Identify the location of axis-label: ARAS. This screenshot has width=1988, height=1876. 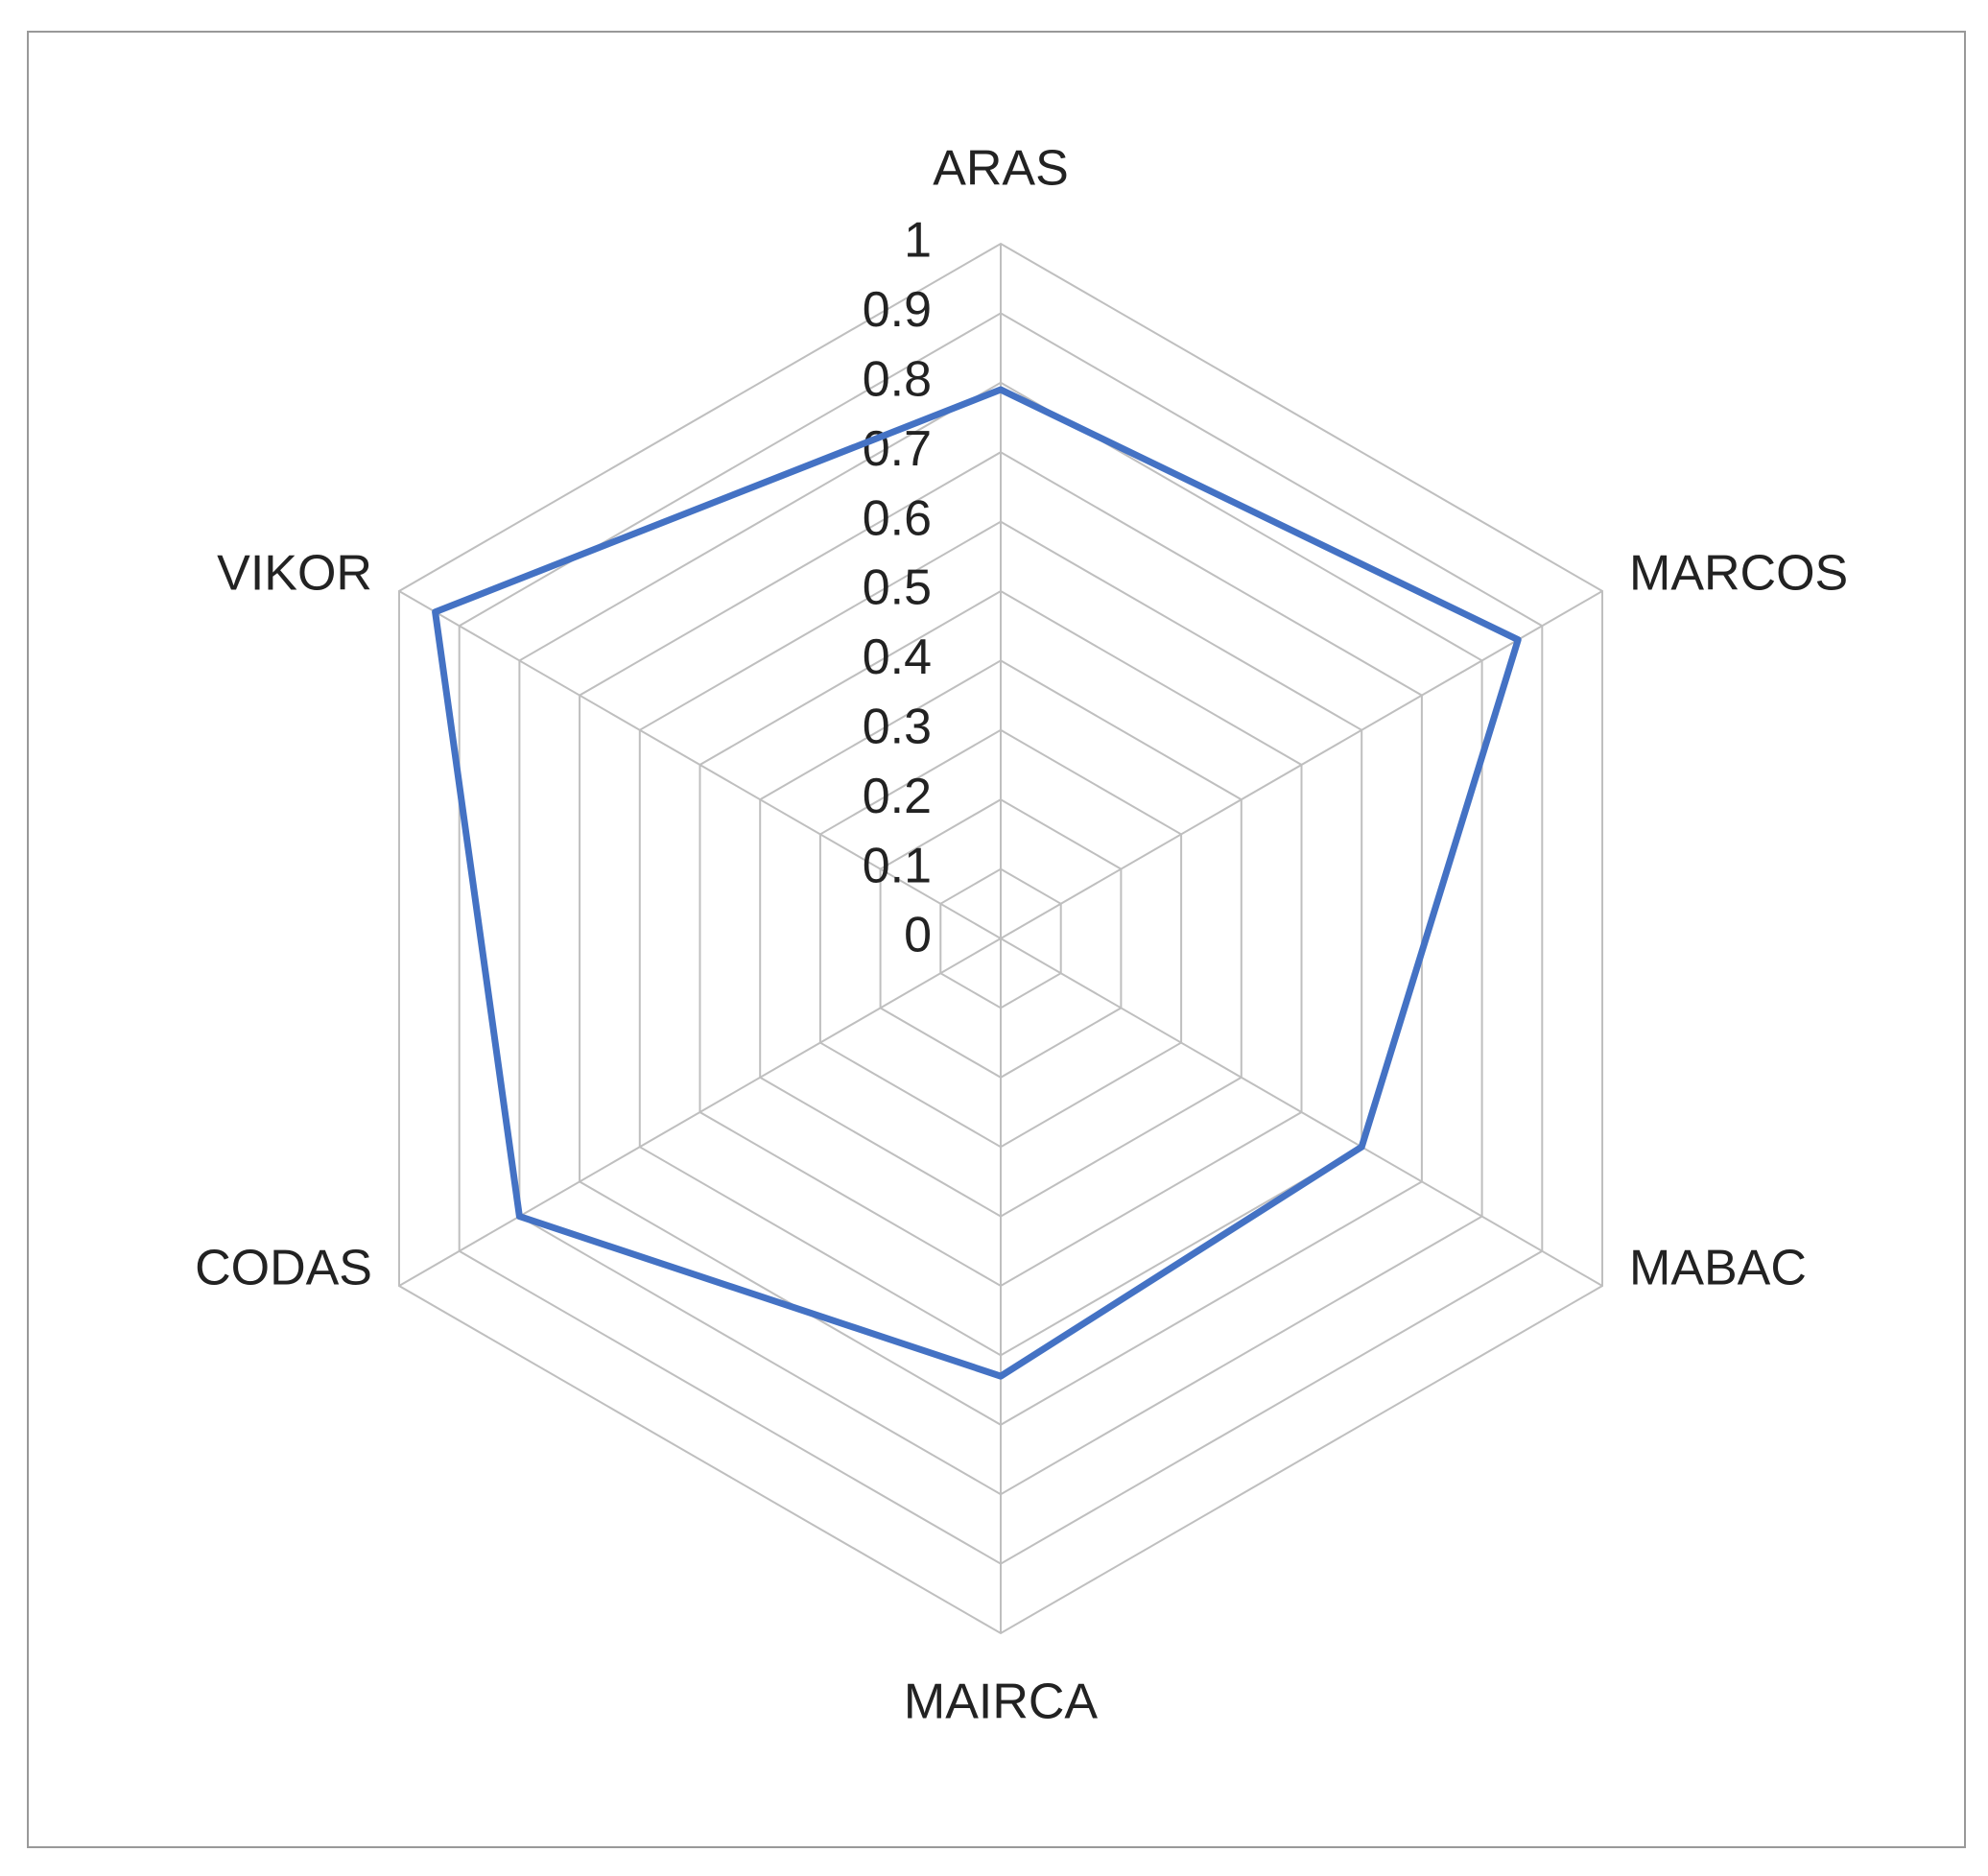
(1001, 169).